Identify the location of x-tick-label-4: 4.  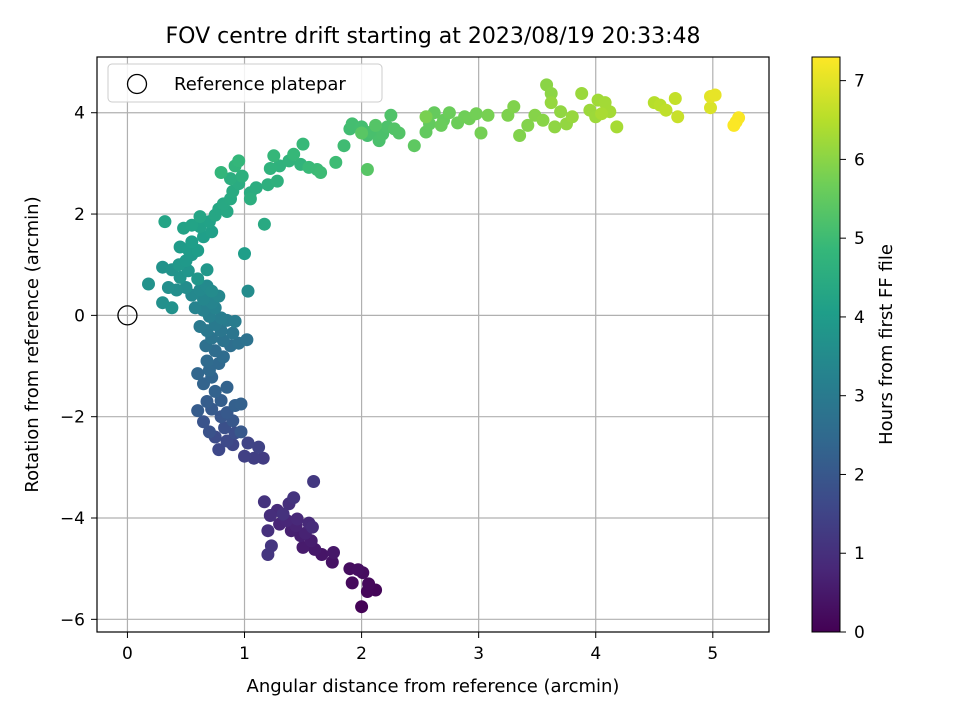
(595, 654).